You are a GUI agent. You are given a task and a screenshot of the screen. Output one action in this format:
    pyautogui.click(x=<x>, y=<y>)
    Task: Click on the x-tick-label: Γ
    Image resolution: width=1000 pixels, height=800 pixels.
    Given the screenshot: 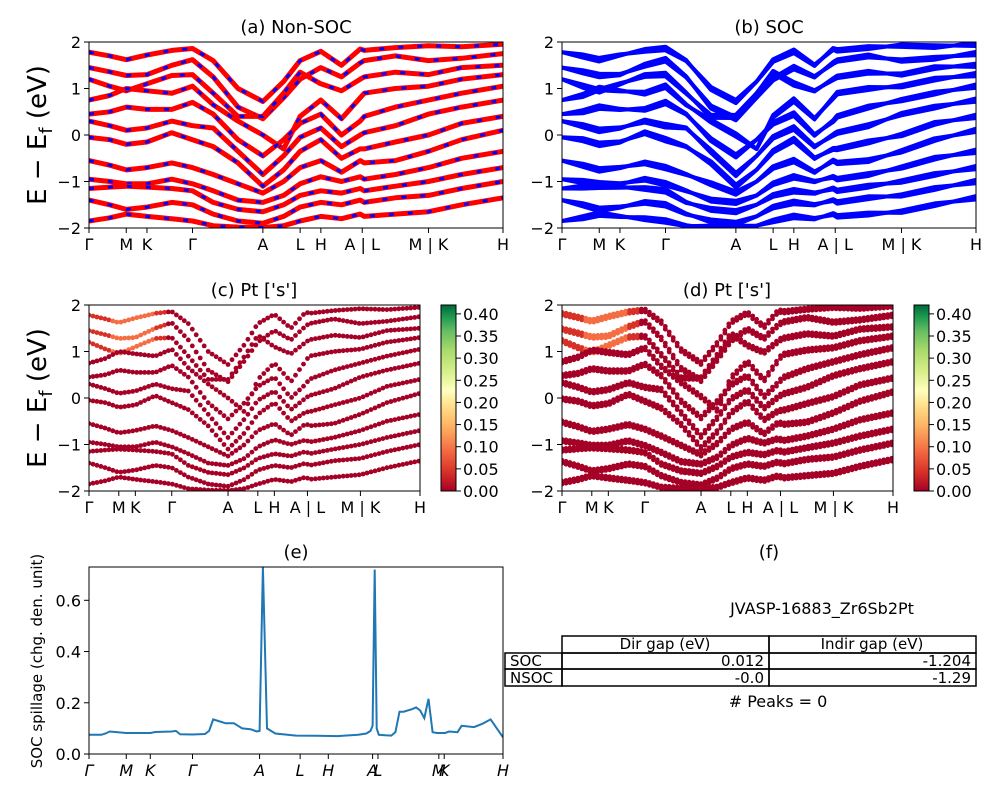 What is the action you would take?
    pyautogui.click(x=665, y=244)
    